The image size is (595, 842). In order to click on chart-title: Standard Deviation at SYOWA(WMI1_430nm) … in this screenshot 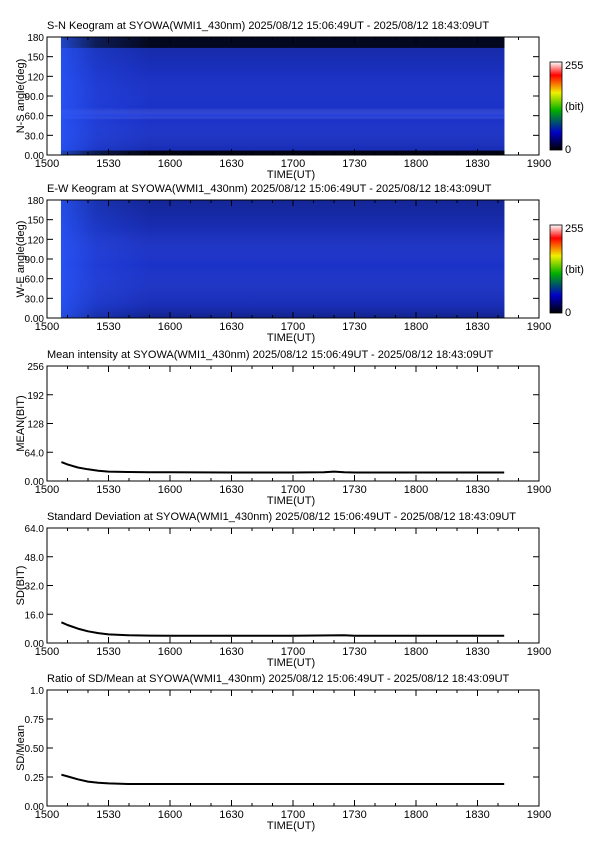, I will do `click(281, 517)`.